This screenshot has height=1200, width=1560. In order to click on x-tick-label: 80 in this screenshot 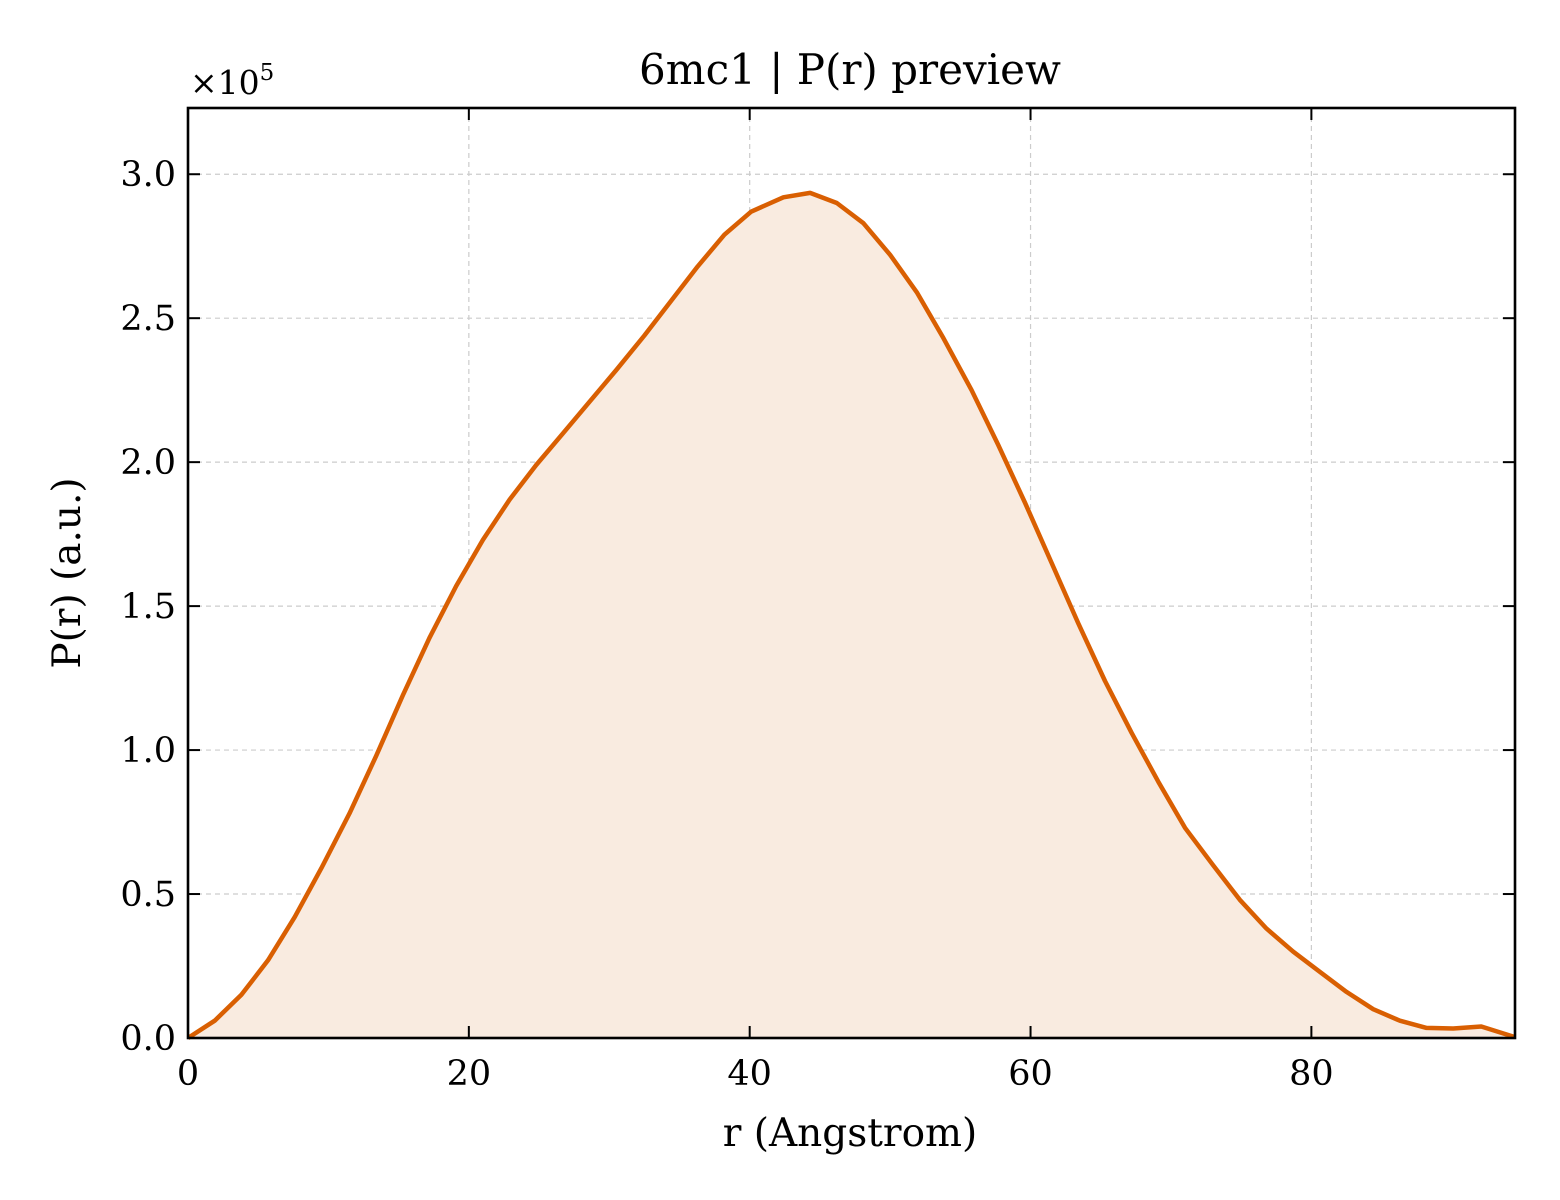, I will do `click(1311, 1074)`.